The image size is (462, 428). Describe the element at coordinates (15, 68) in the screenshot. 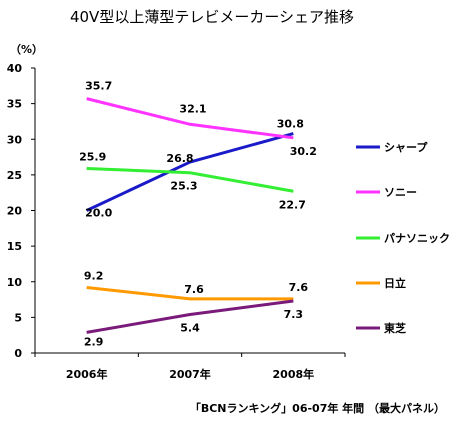

I see `y-tick-label: 40` at that location.